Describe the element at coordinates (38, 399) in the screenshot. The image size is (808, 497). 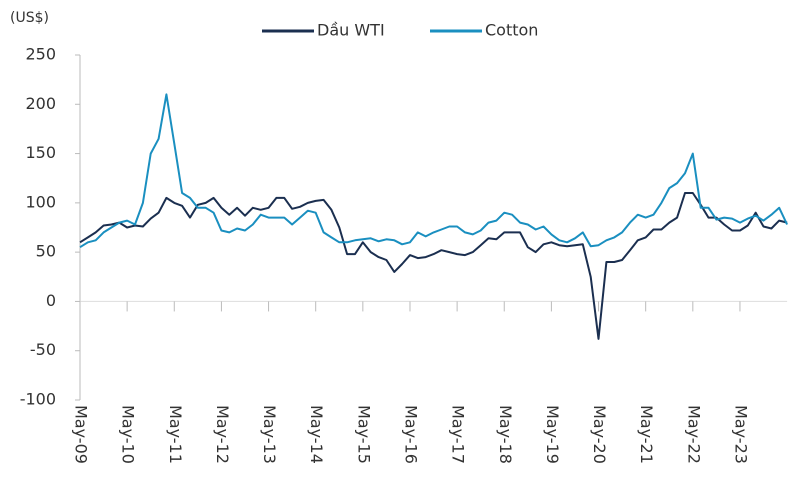
I see `y-tick-label: -100` at that location.